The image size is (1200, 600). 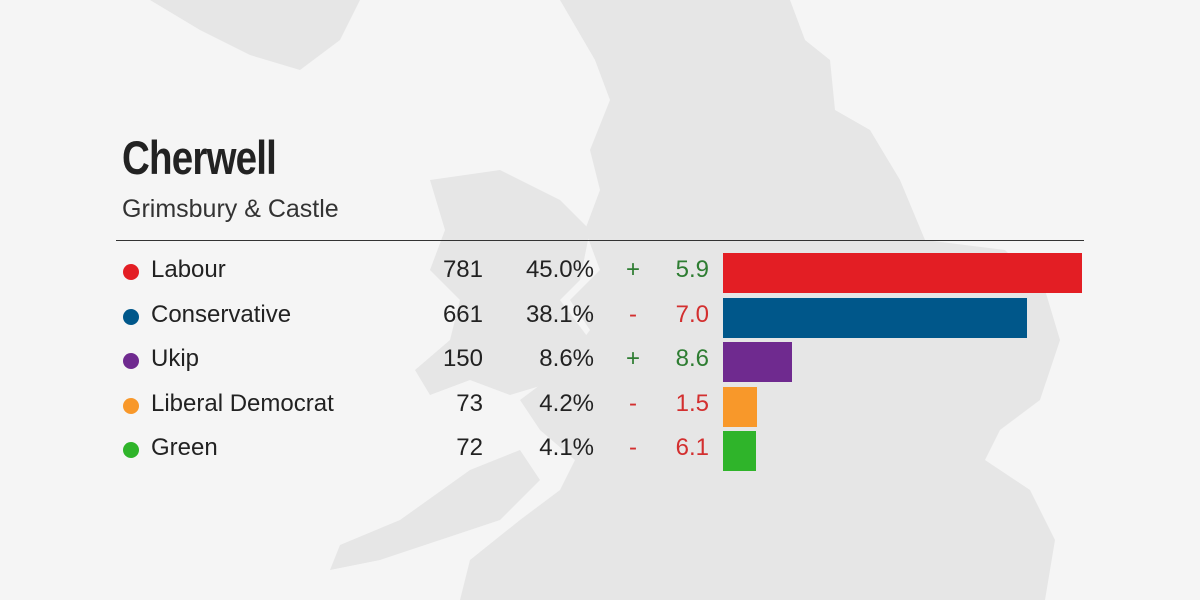 I want to click on party-label: Labour, so click(x=188, y=269).